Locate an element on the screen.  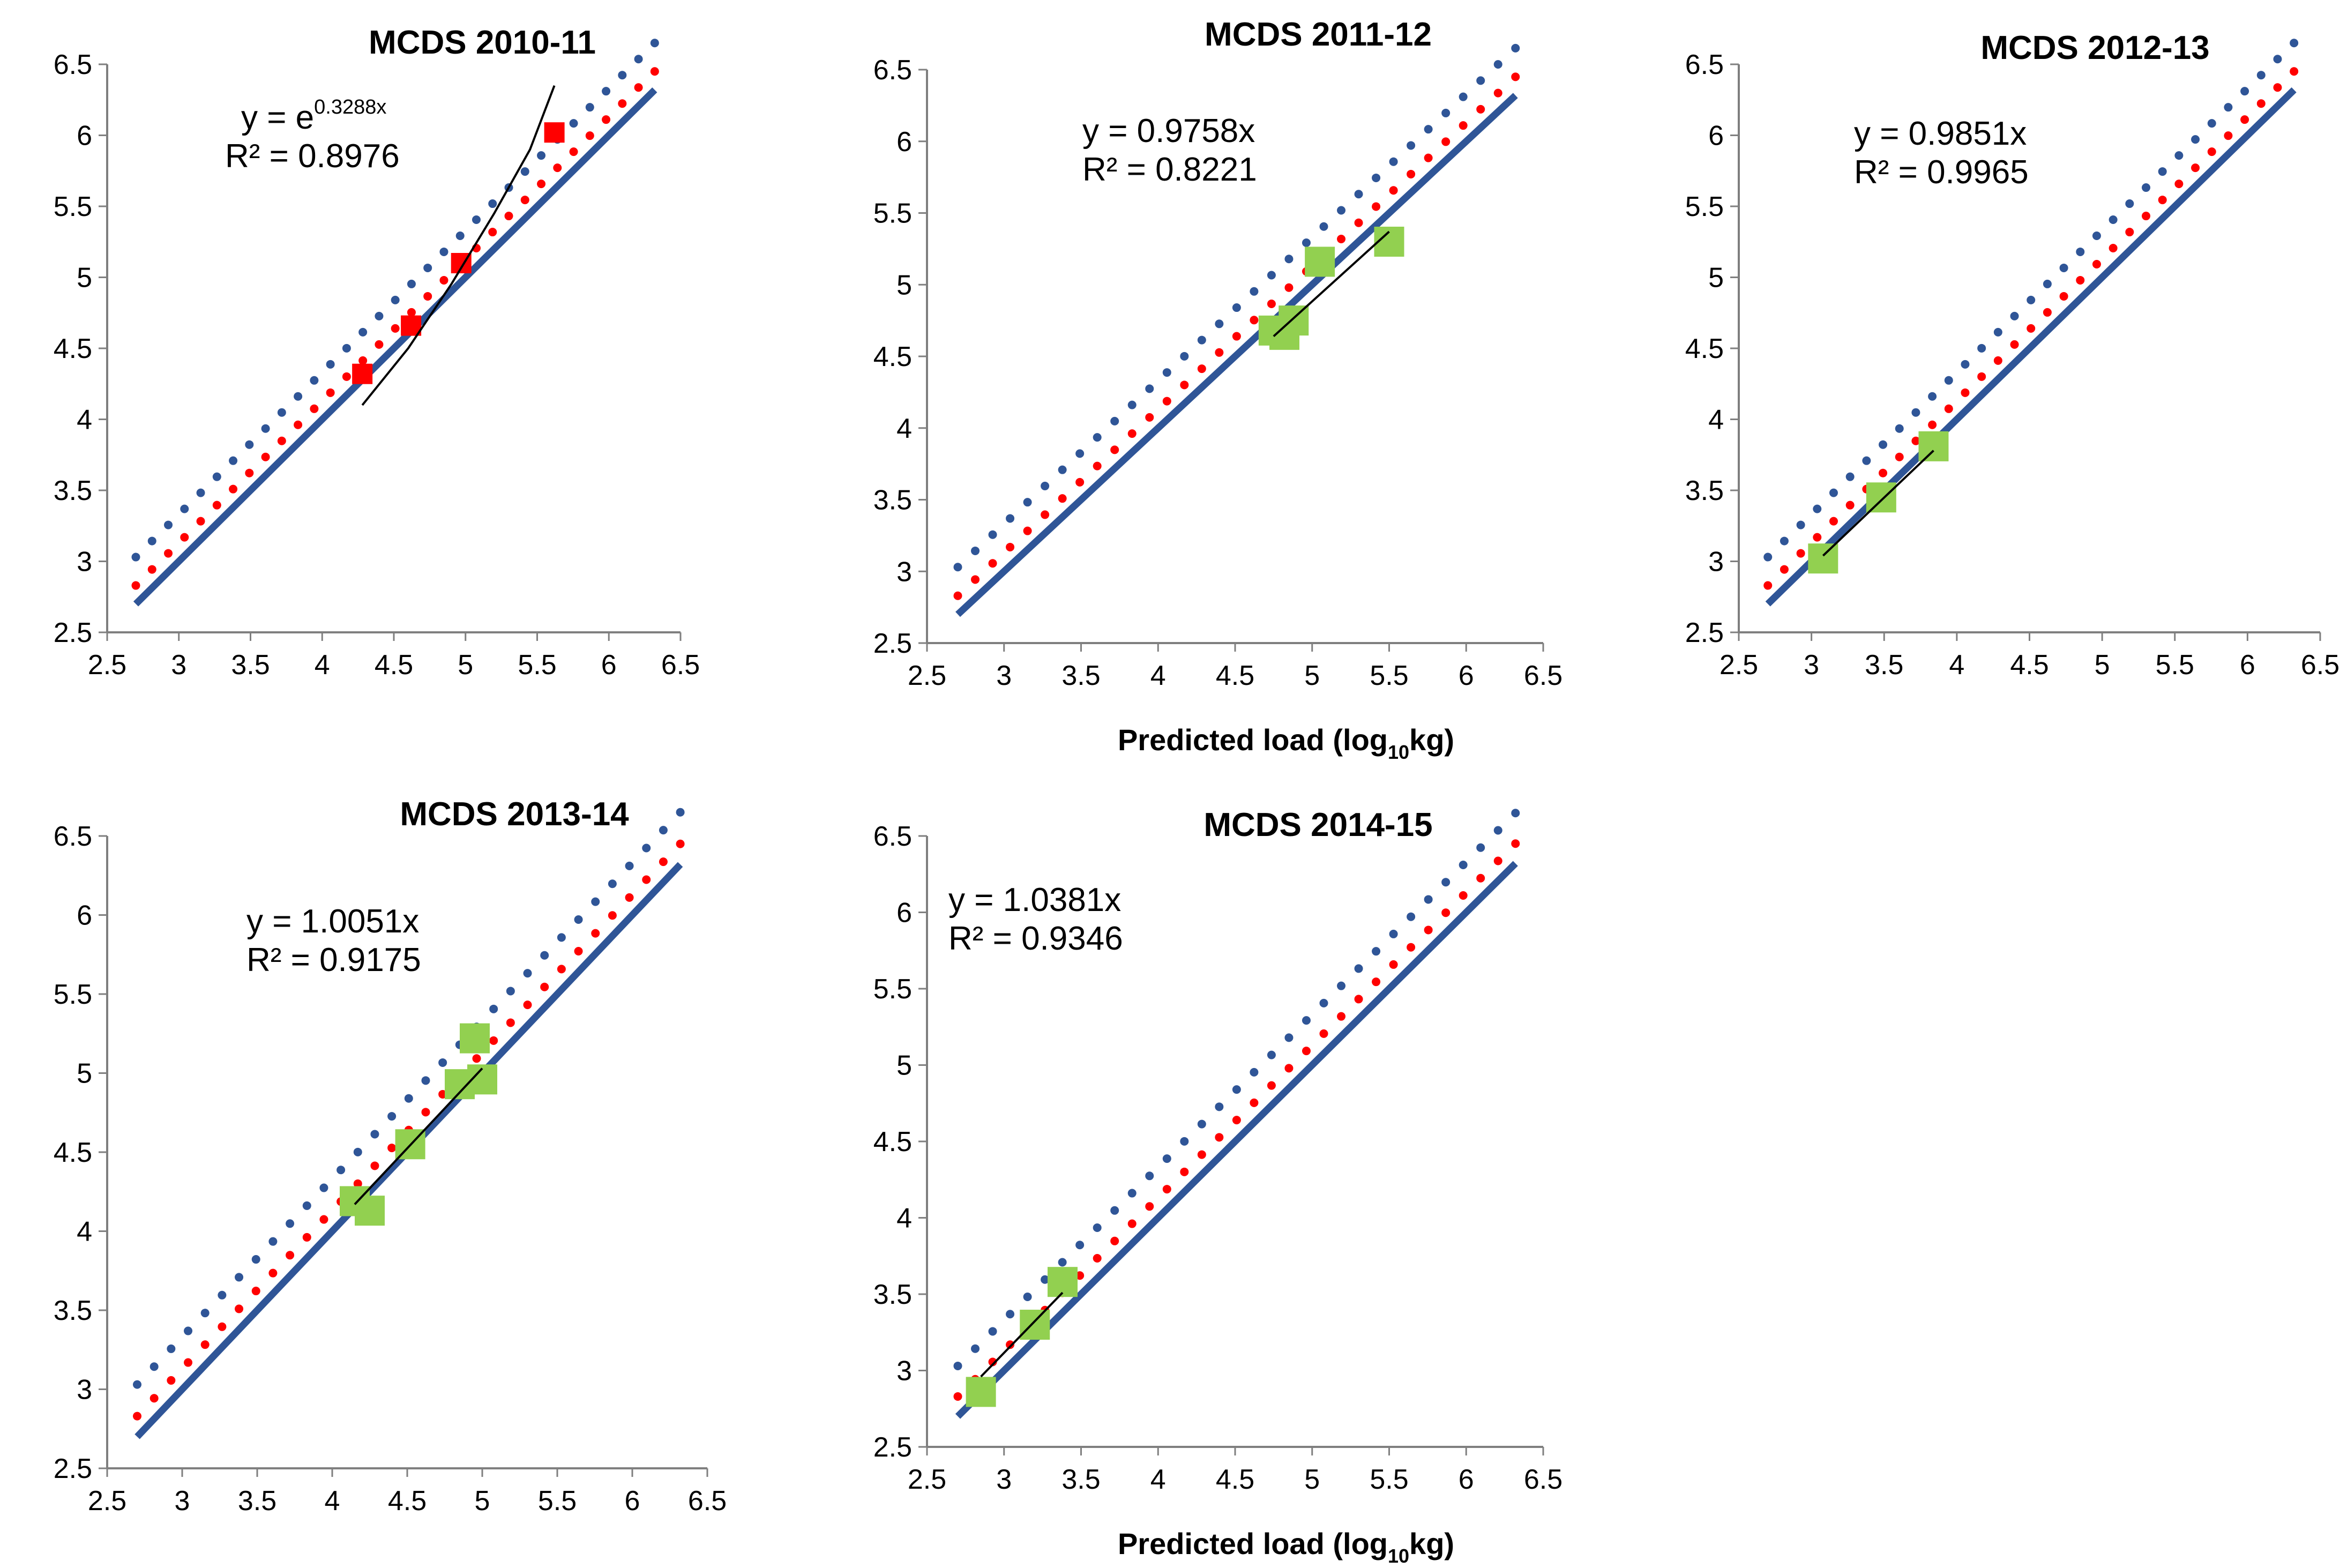
x-tick-label: 4 is located at coordinates (332, 1501).